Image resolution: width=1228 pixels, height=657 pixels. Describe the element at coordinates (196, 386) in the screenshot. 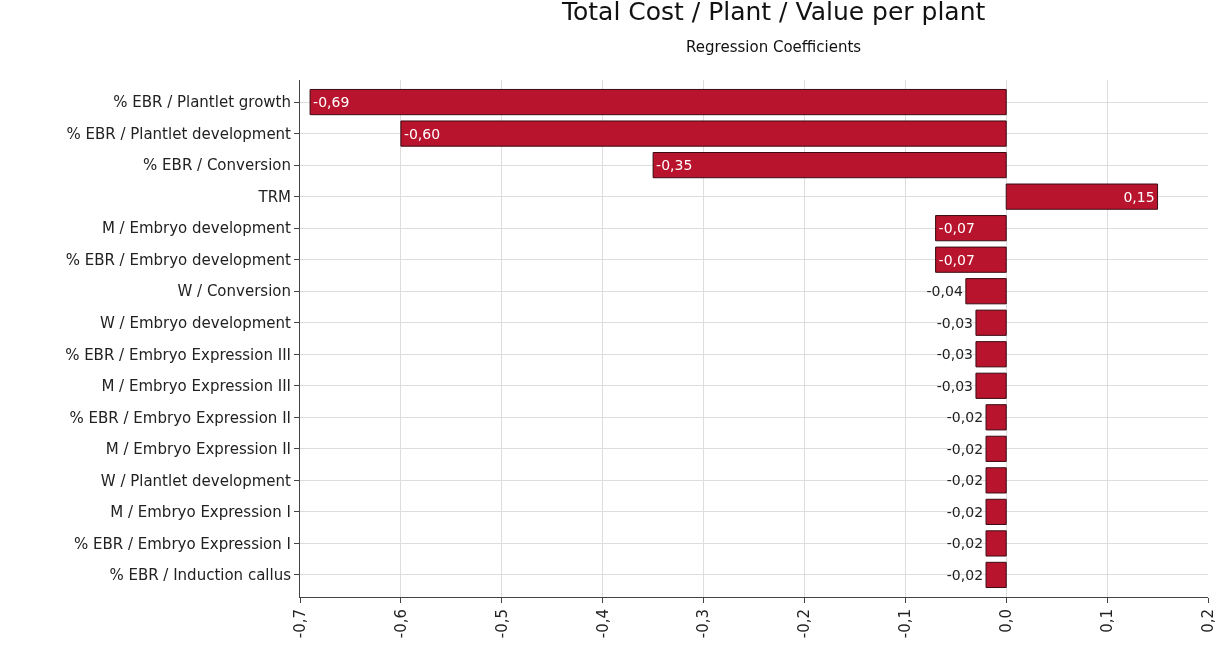

I see `y-tick-label: M / Embryo Expression III` at that location.